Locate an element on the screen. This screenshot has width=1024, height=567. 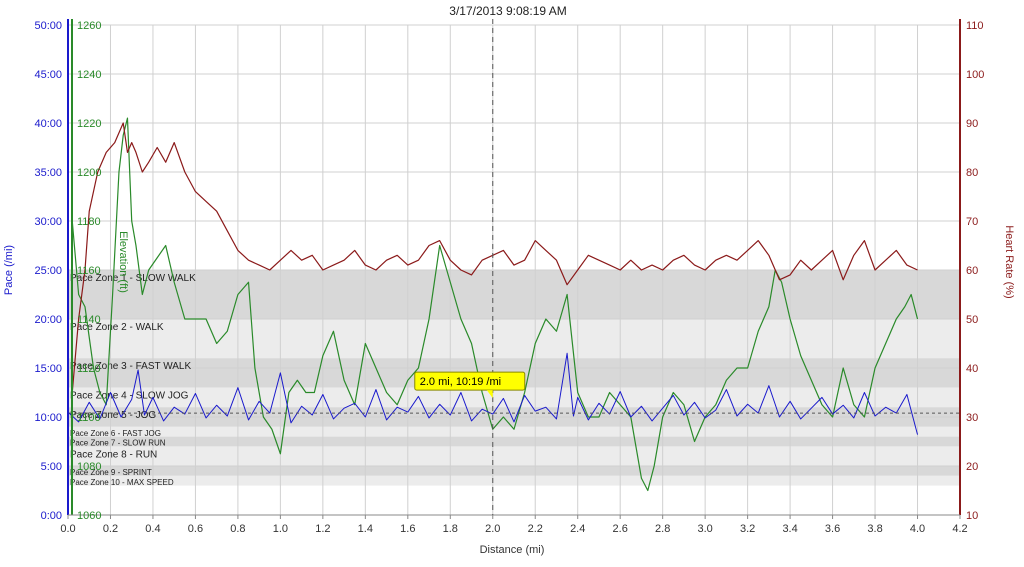
heart-rate-tick-label: 100 is located at coordinates (975, 75).